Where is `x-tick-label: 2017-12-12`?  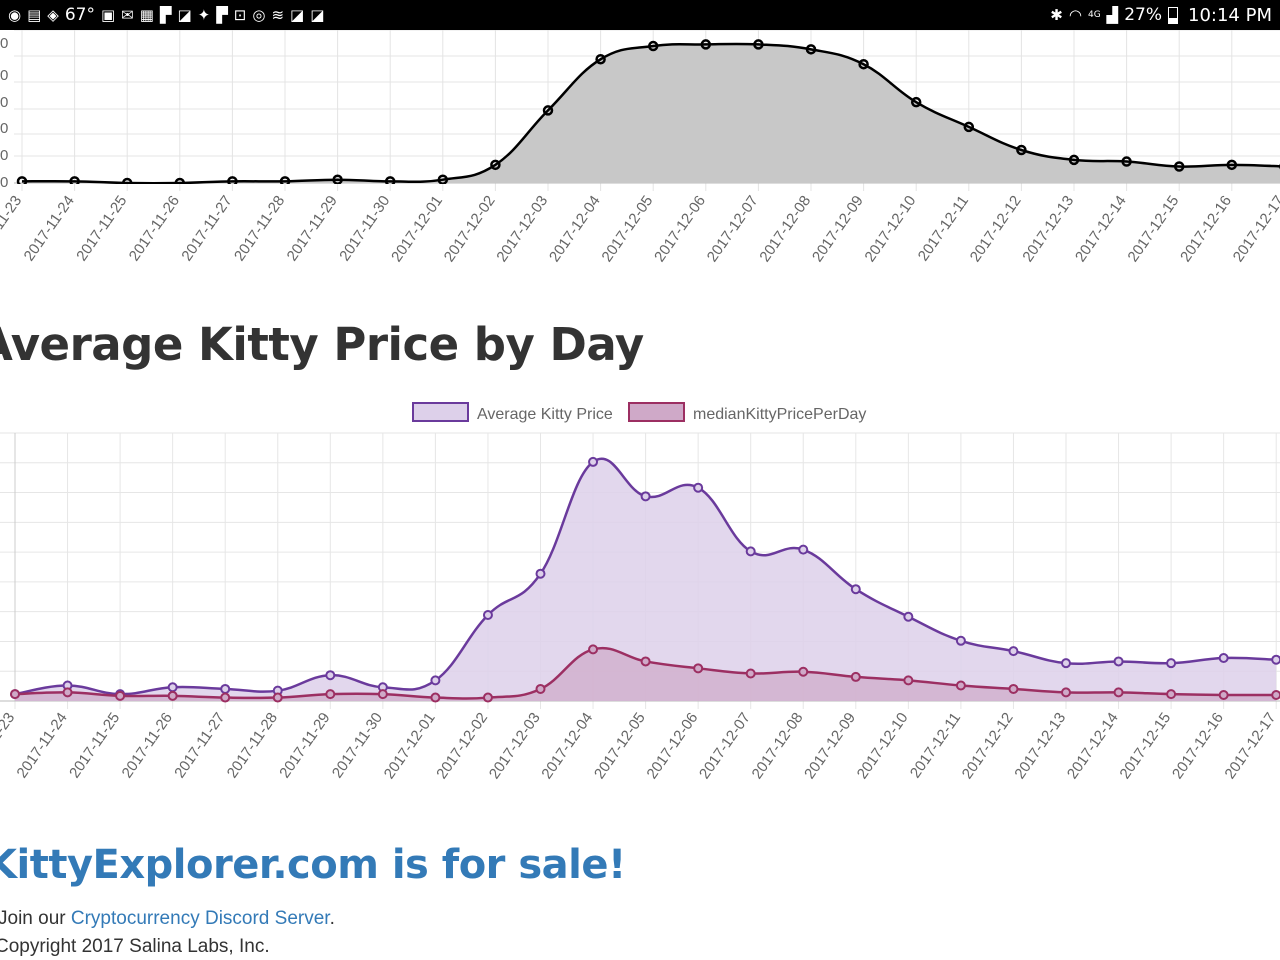 x-tick-label: 2017-12-12 is located at coordinates (996, 229).